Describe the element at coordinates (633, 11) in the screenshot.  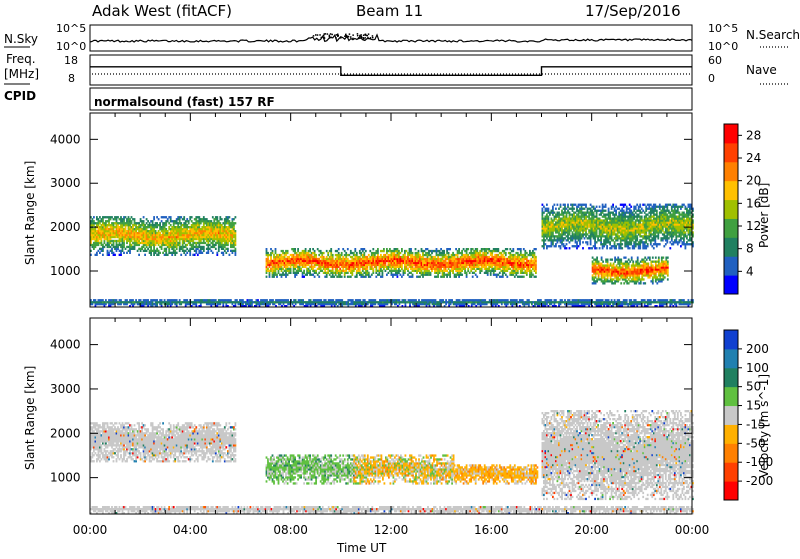
I see `date-label: 17/Sep/2016` at that location.